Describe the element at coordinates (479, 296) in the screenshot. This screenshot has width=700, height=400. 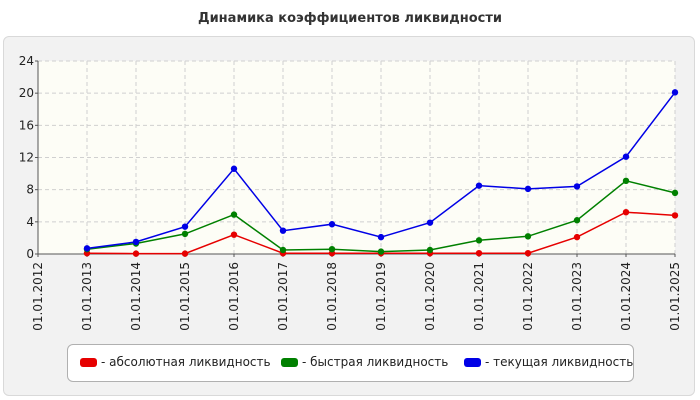
I see `x-tick-label: 01.01.2021` at that location.